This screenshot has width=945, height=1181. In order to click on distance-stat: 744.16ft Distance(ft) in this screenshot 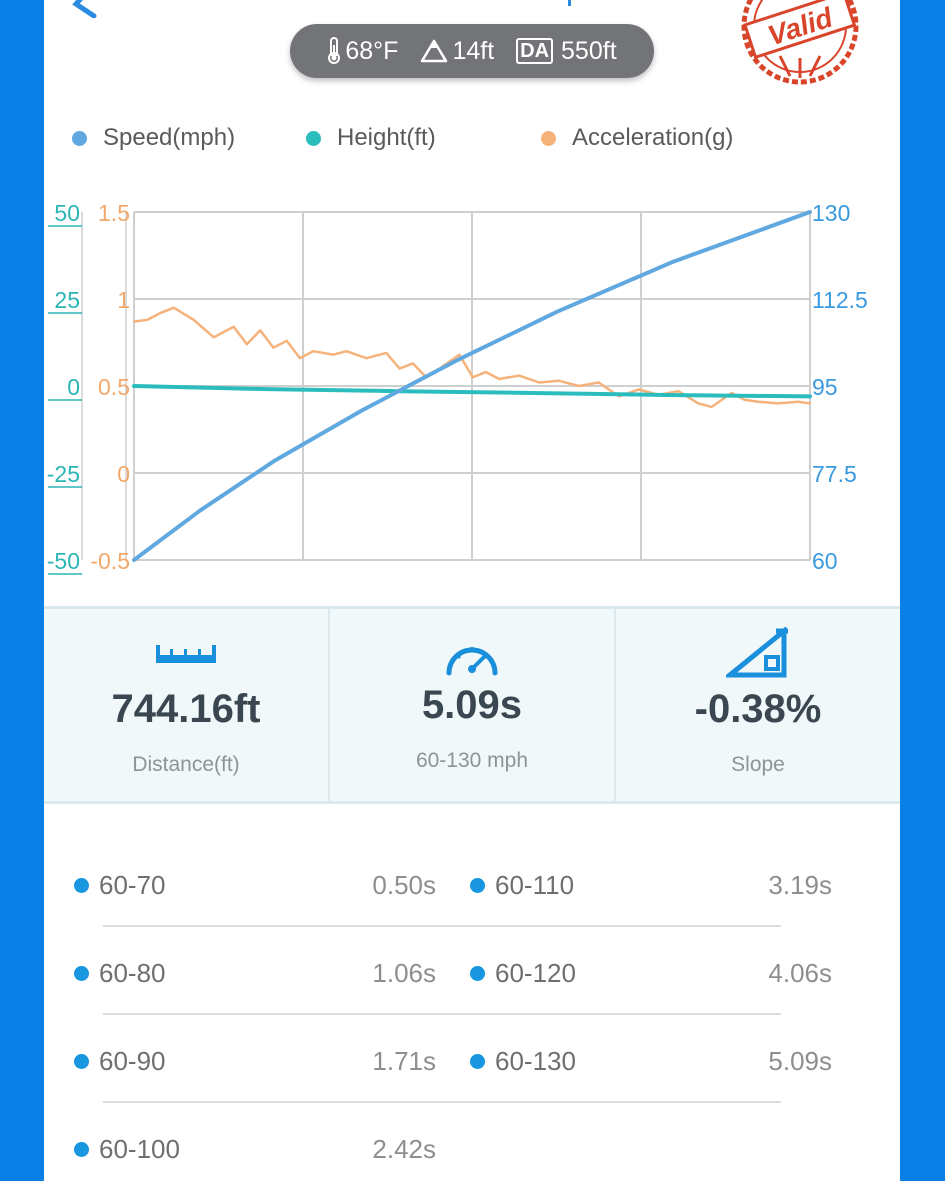, I will do `click(187, 705)`.